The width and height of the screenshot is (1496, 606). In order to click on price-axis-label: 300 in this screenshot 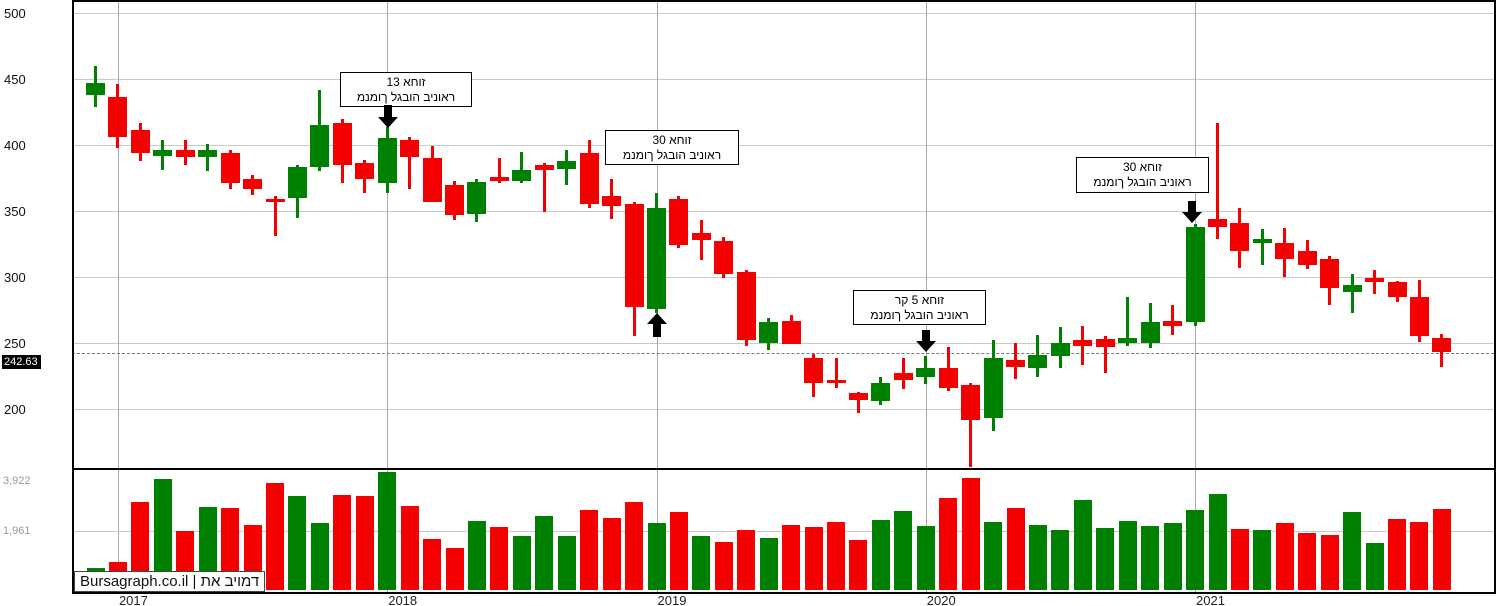, I will do `click(15, 277)`.